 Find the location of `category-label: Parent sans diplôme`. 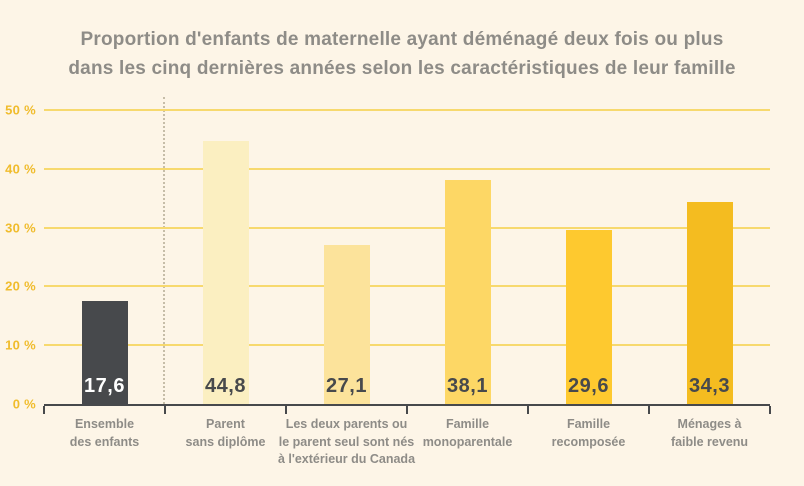

category-label: Parent sans diplôme is located at coordinates (225, 433).